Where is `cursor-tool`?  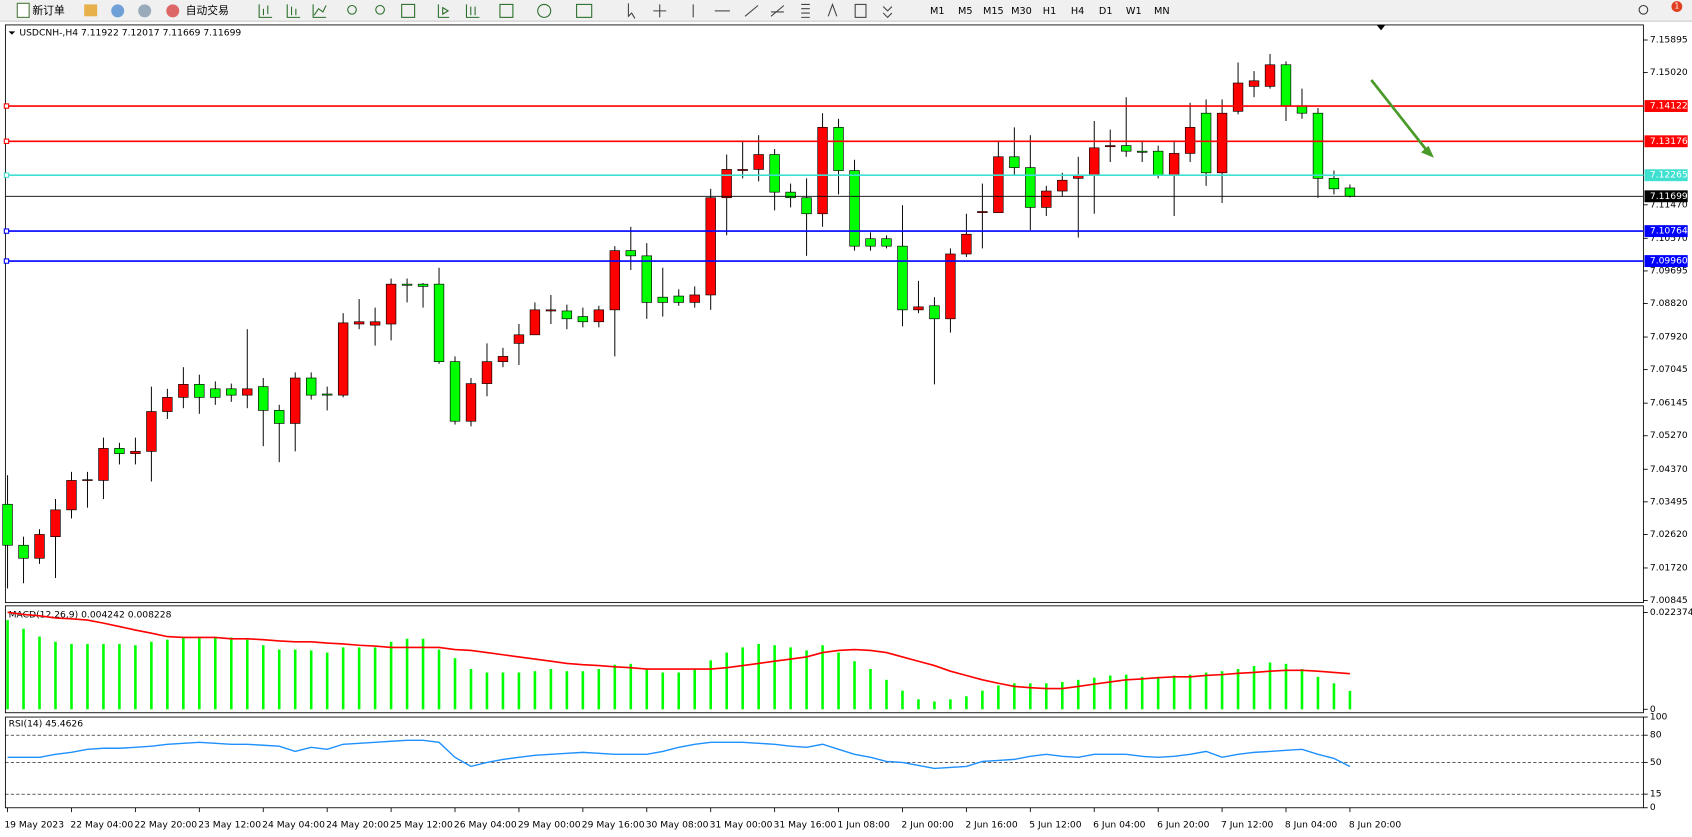
cursor-tool is located at coordinates (631, 11).